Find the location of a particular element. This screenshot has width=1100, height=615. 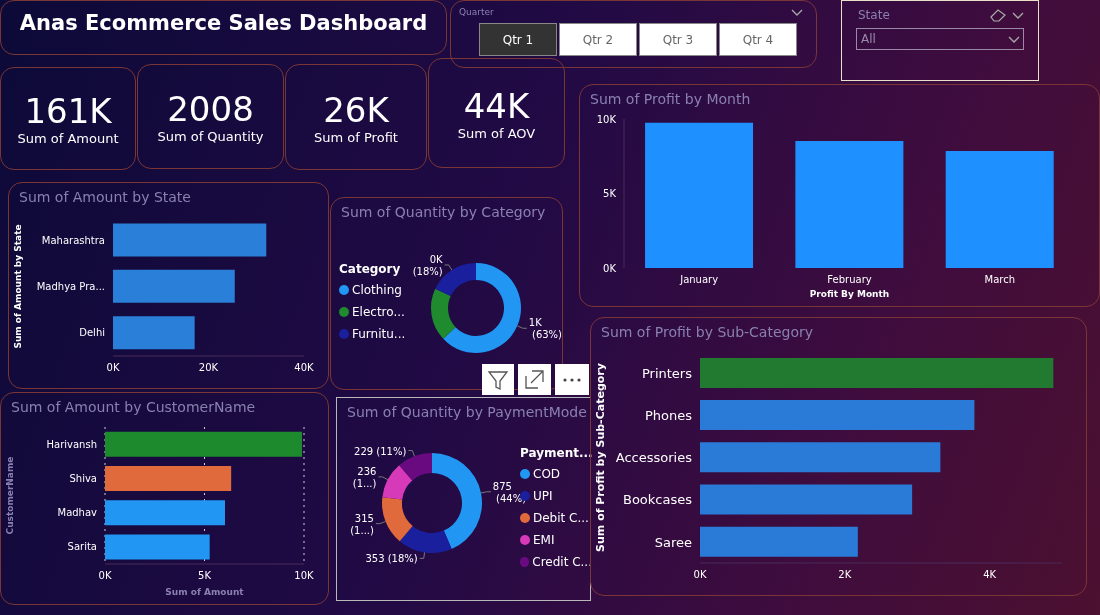

text: Sum of AOV is located at coordinates (496, 133).